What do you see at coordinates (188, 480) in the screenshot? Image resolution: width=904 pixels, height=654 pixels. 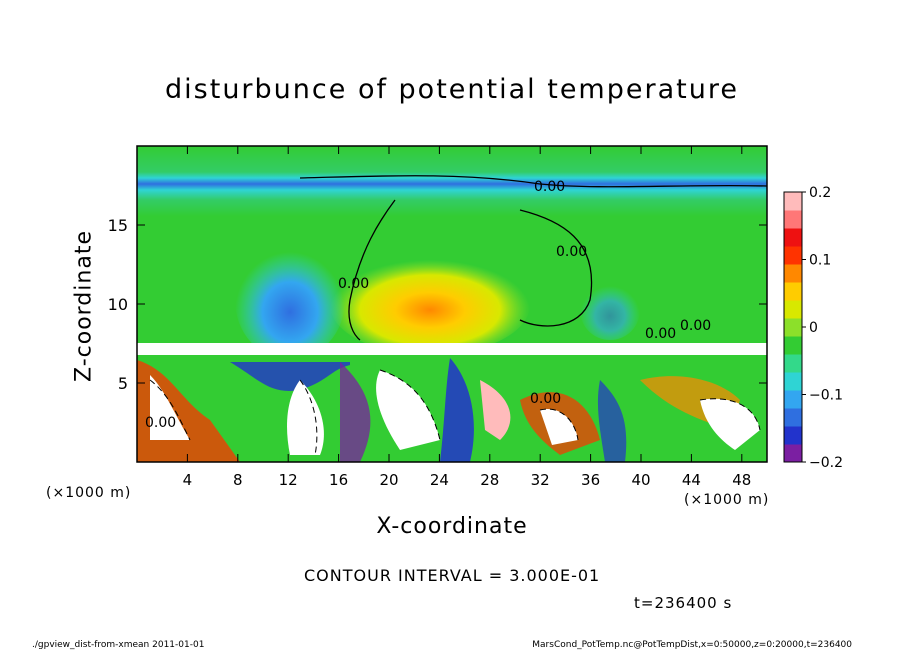 I see `x-tick-label: 4` at bounding box center [188, 480].